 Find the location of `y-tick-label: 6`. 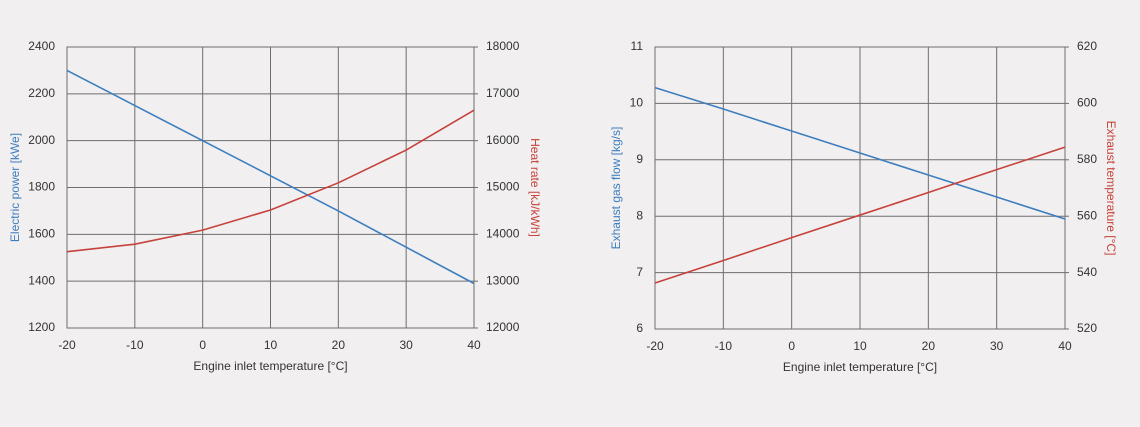

y-tick-label: 6 is located at coordinates (639, 328).